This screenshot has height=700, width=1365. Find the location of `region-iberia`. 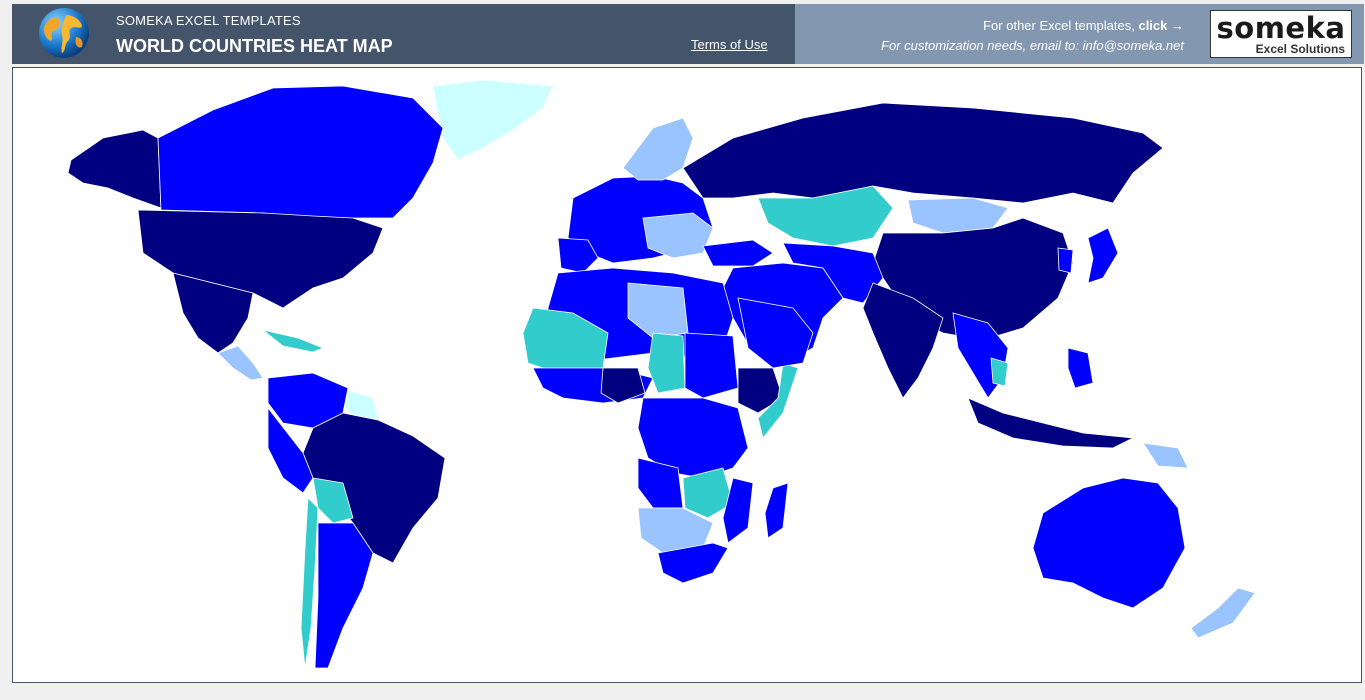

region-iberia is located at coordinates (578, 255).